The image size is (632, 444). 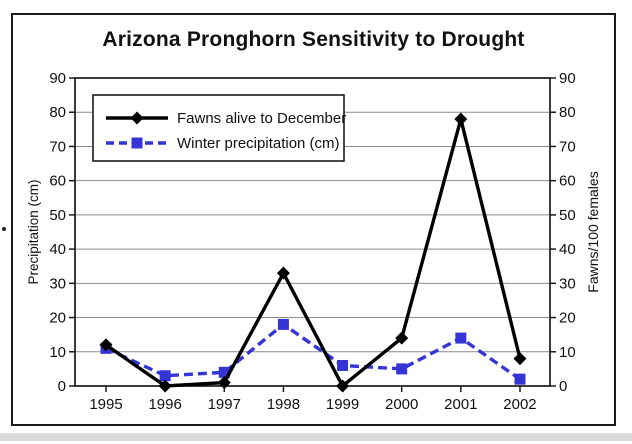 What do you see at coordinates (57, 181) in the screenshot?
I see `left-tick-label: 60` at bounding box center [57, 181].